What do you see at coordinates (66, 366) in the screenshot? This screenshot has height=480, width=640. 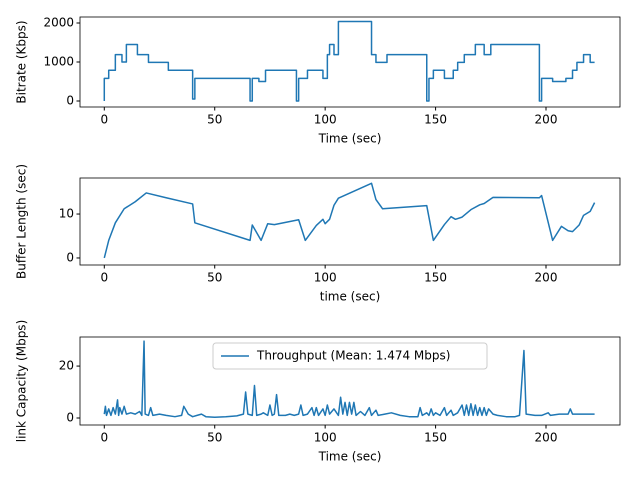 I see `y-tick-label: 20` at bounding box center [66, 366].